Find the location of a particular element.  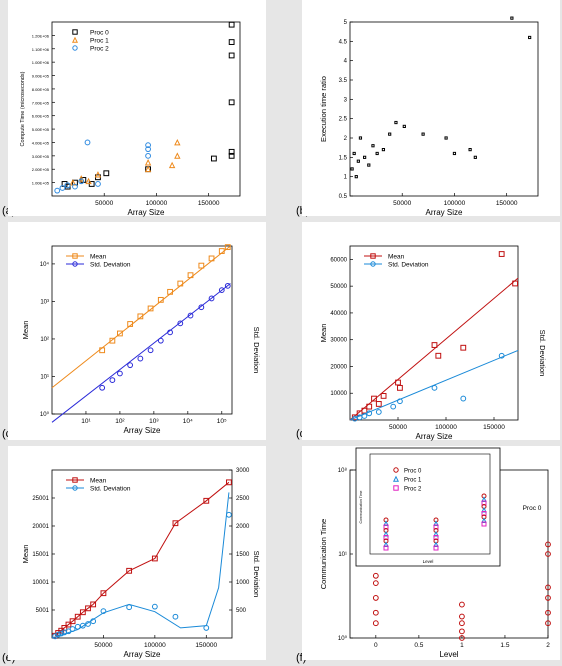

panel-a-legend-label: Proc 1 is located at coordinates (99, 41).